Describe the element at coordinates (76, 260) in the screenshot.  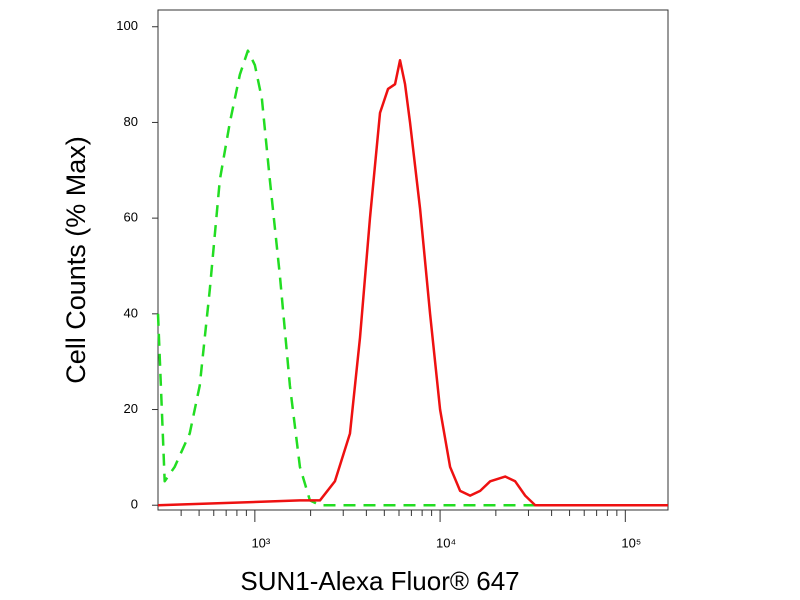
I see `y-axis-label: Cell Counts (% Max)` at that location.